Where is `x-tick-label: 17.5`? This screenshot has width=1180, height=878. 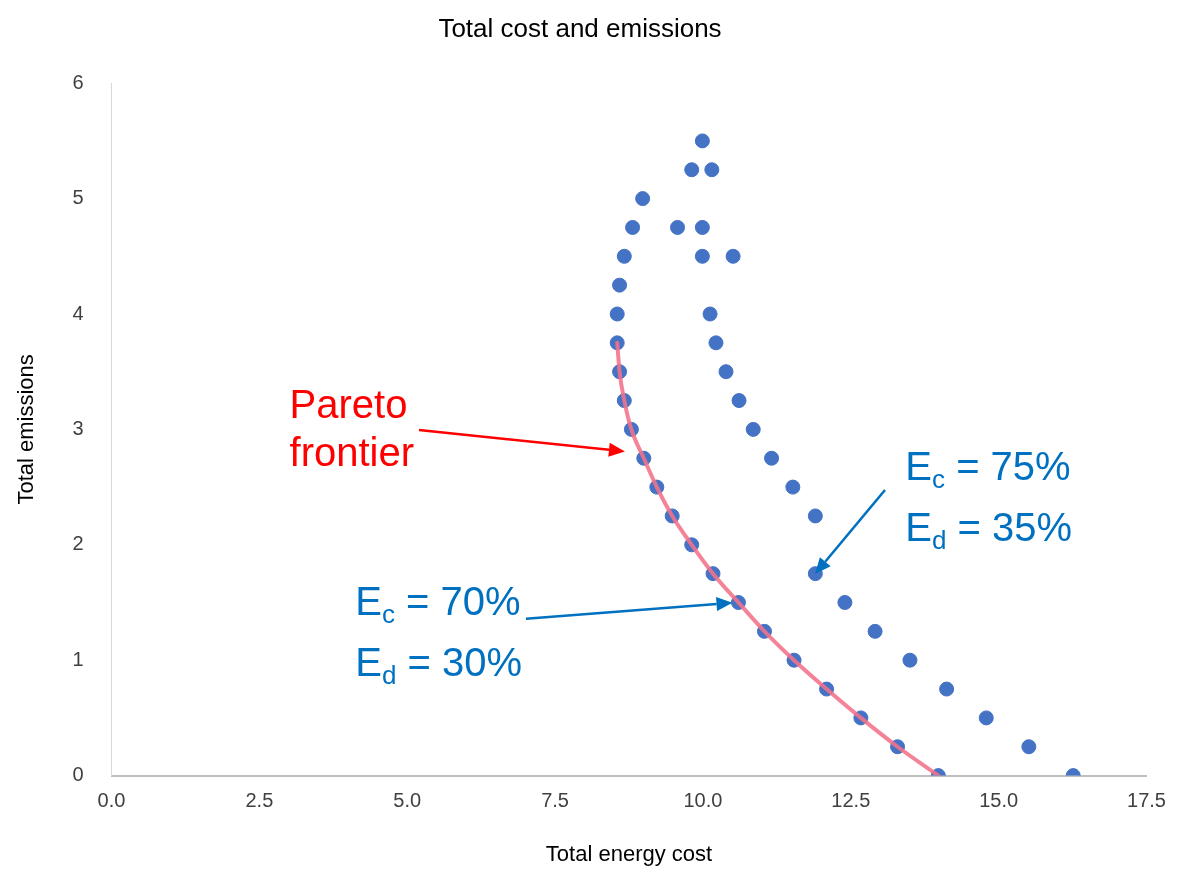
x-tick-label: 17.5 is located at coordinates (1147, 800).